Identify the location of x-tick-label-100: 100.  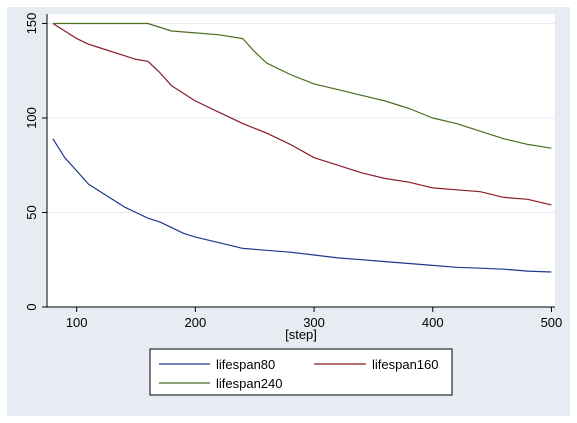
(77, 322).